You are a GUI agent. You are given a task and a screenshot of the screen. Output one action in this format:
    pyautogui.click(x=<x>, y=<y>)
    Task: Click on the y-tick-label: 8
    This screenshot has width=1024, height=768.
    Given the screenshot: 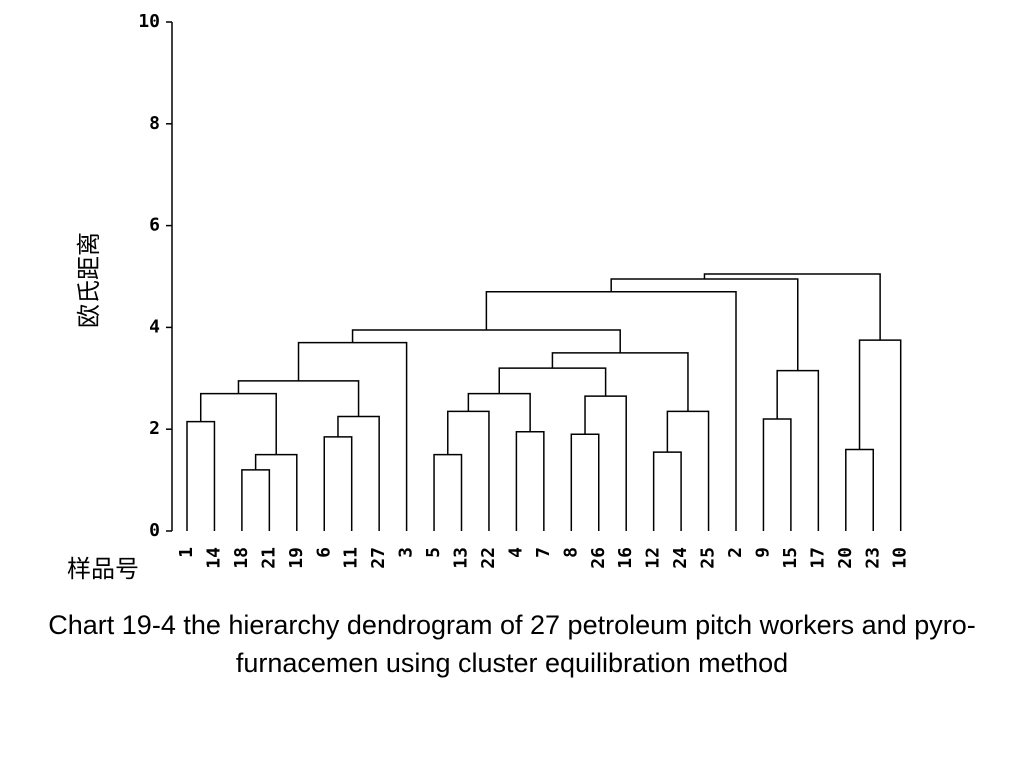 What is the action you would take?
    pyautogui.click(x=154, y=123)
    